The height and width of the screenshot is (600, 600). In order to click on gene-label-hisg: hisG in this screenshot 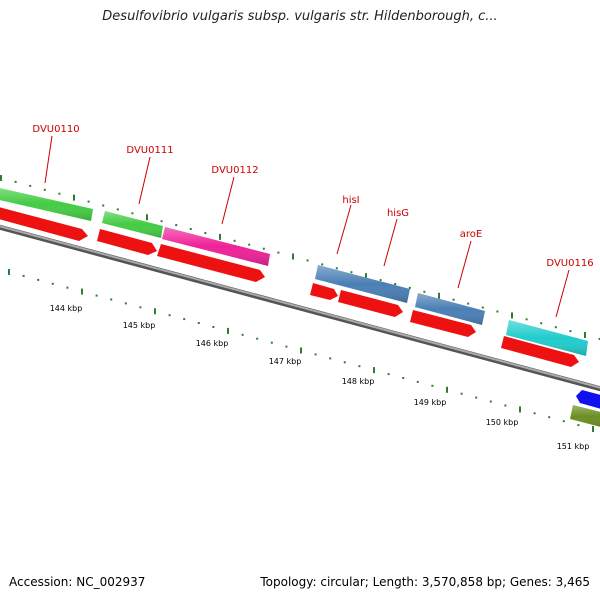, I will do `click(398, 213)`.